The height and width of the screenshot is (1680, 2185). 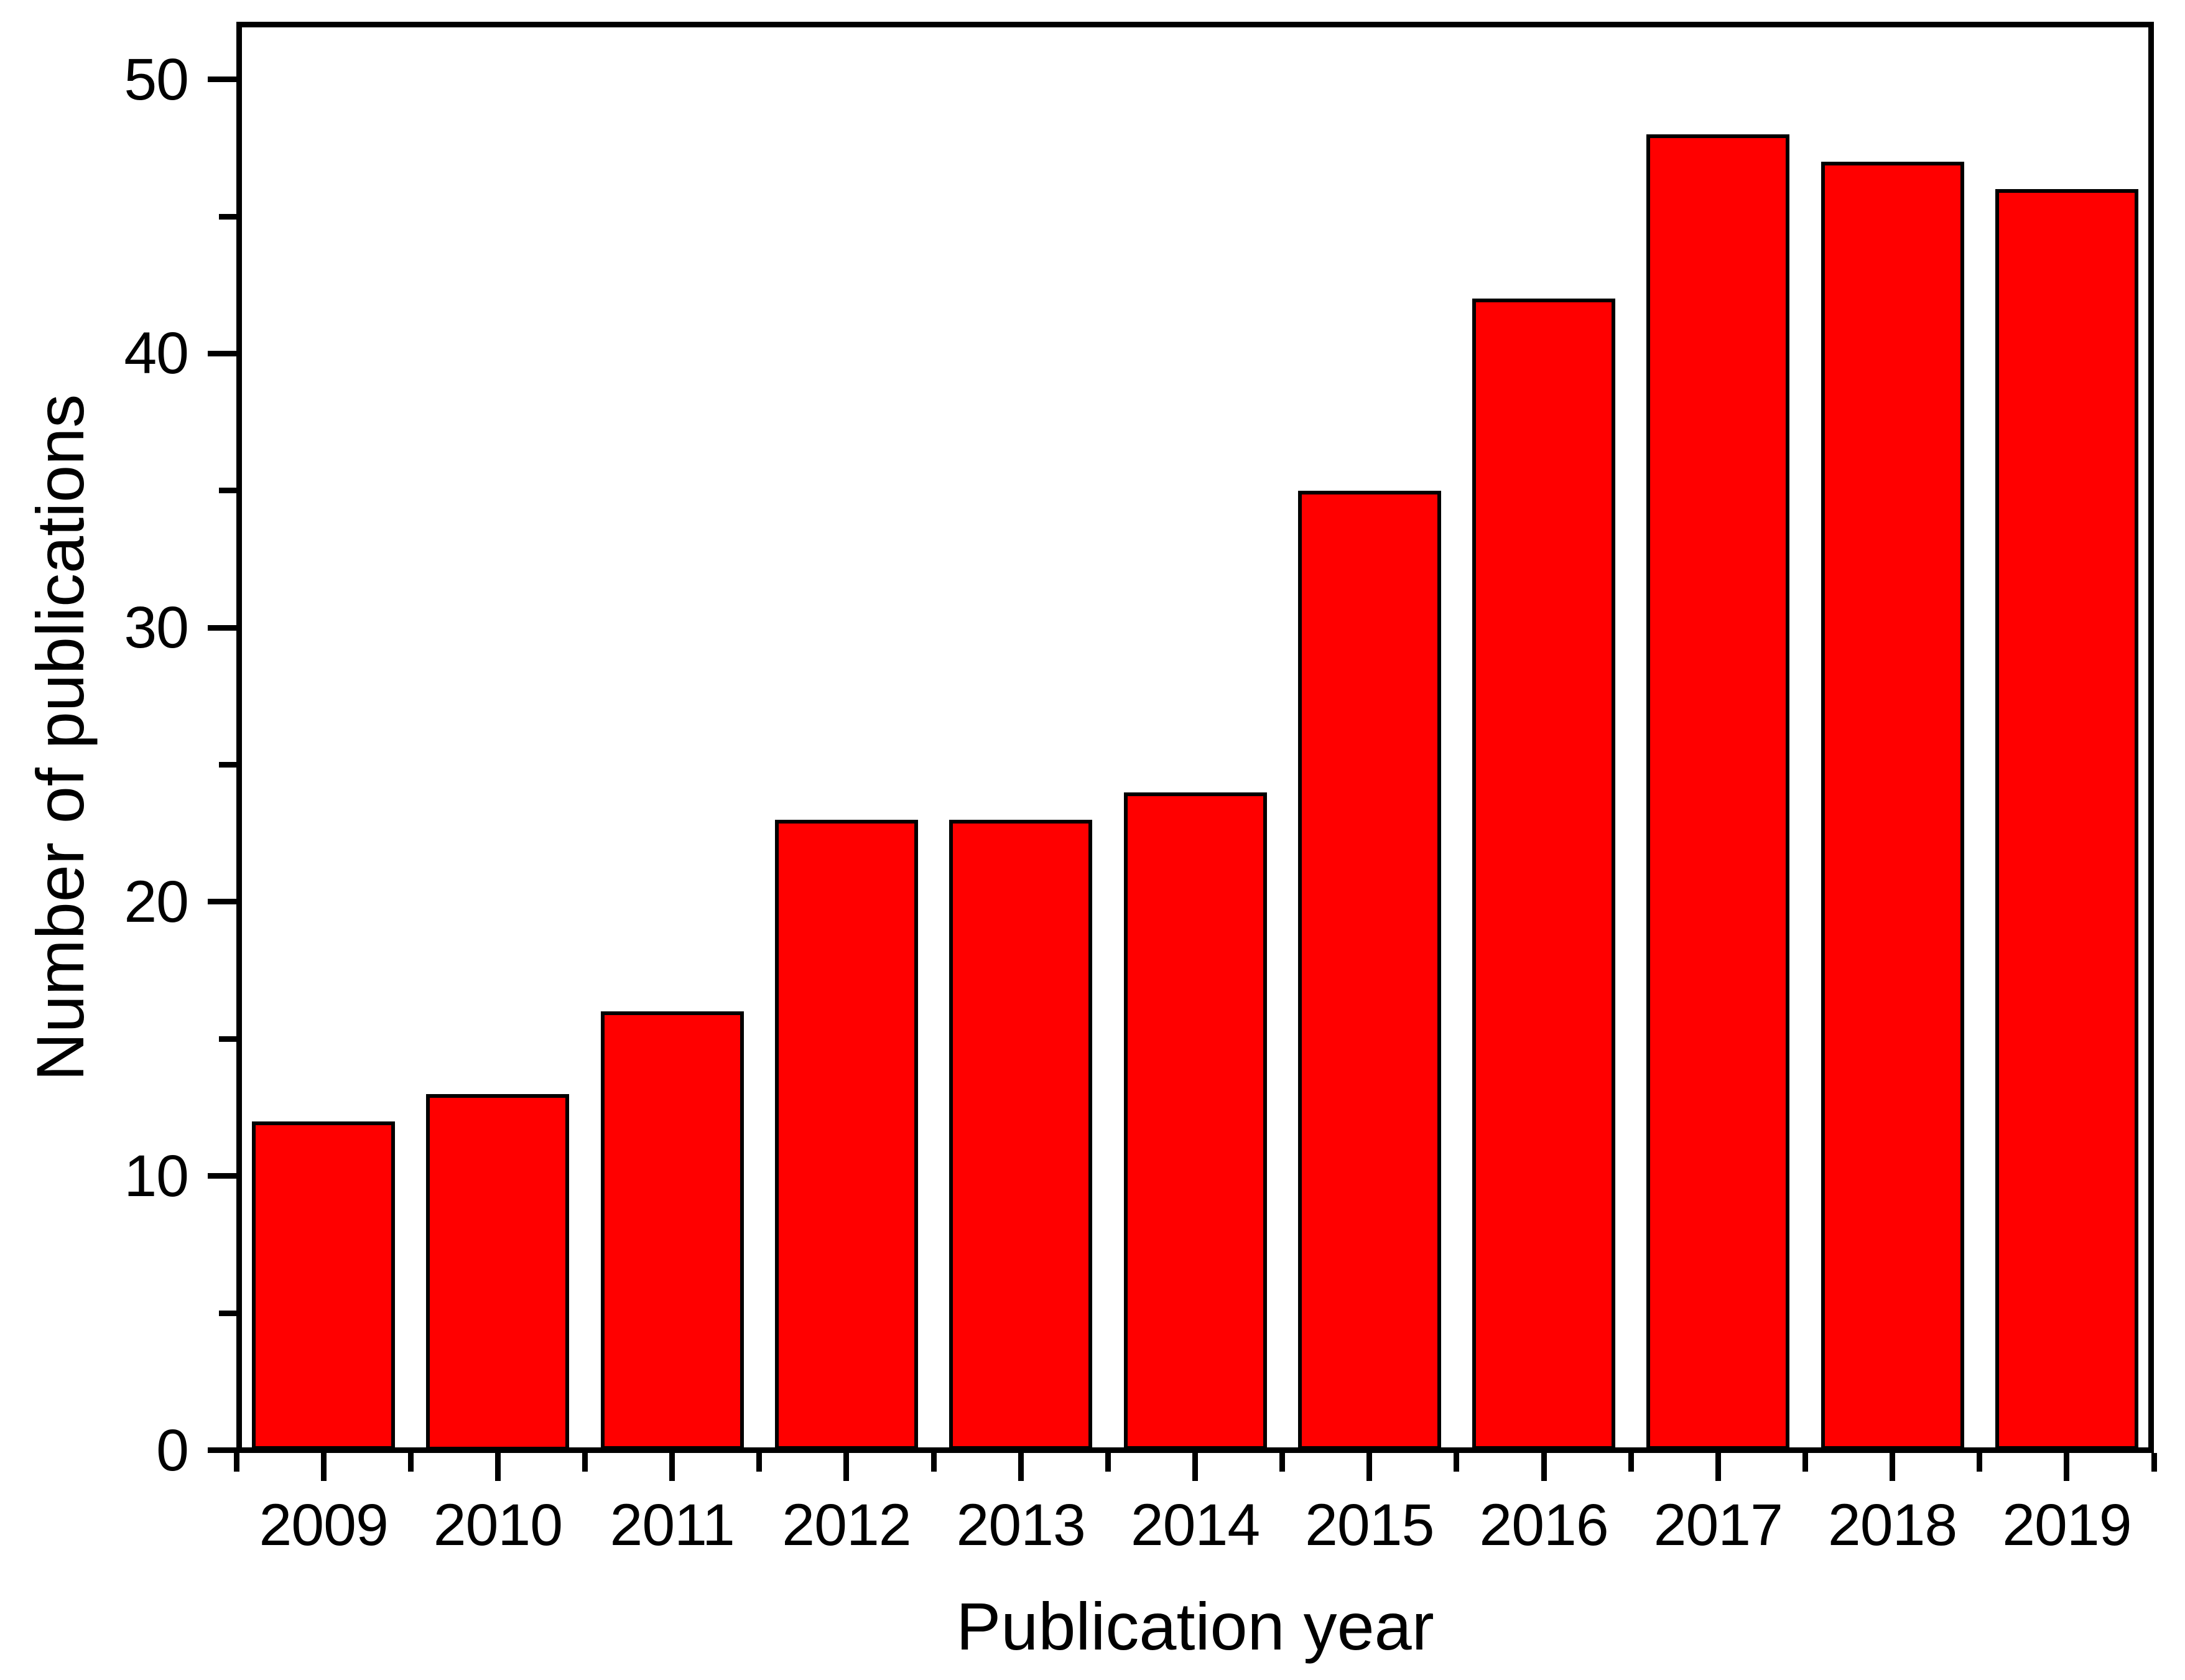 What do you see at coordinates (1544, 1467) in the screenshot?
I see `x-major-tick-2016` at bounding box center [1544, 1467].